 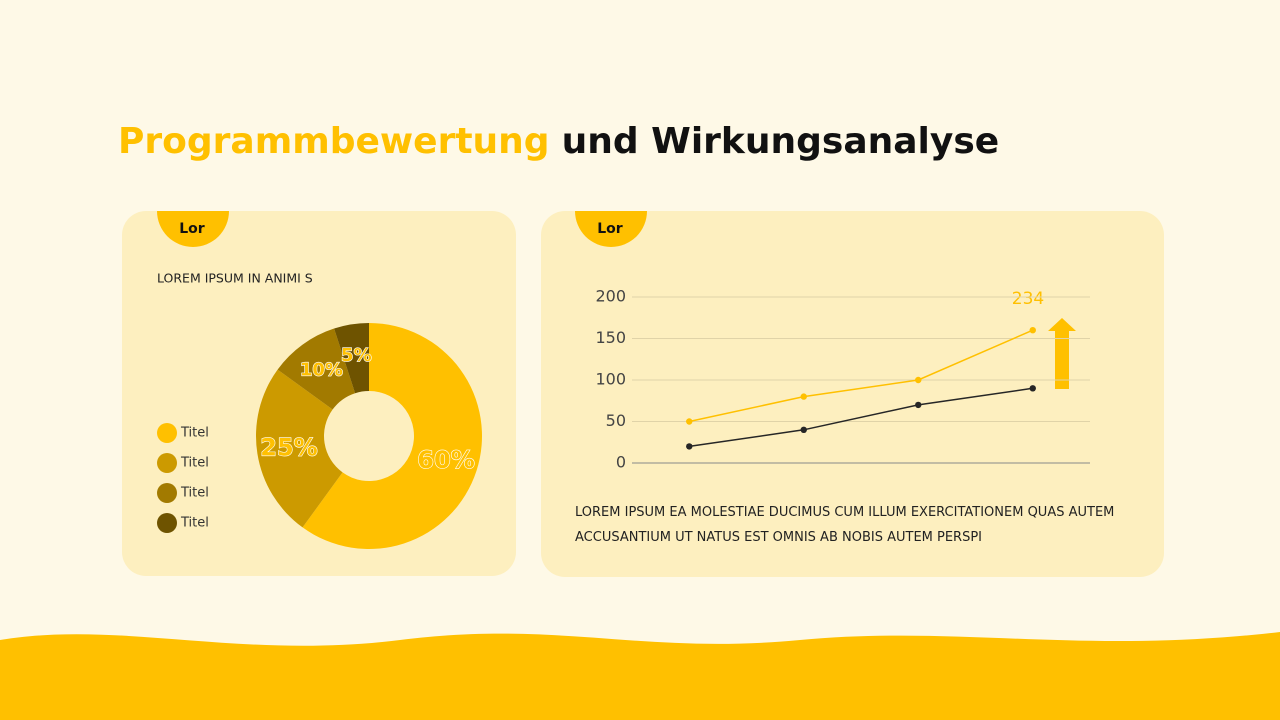 I want to click on y-tick-label: 200, so click(x=610, y=296).